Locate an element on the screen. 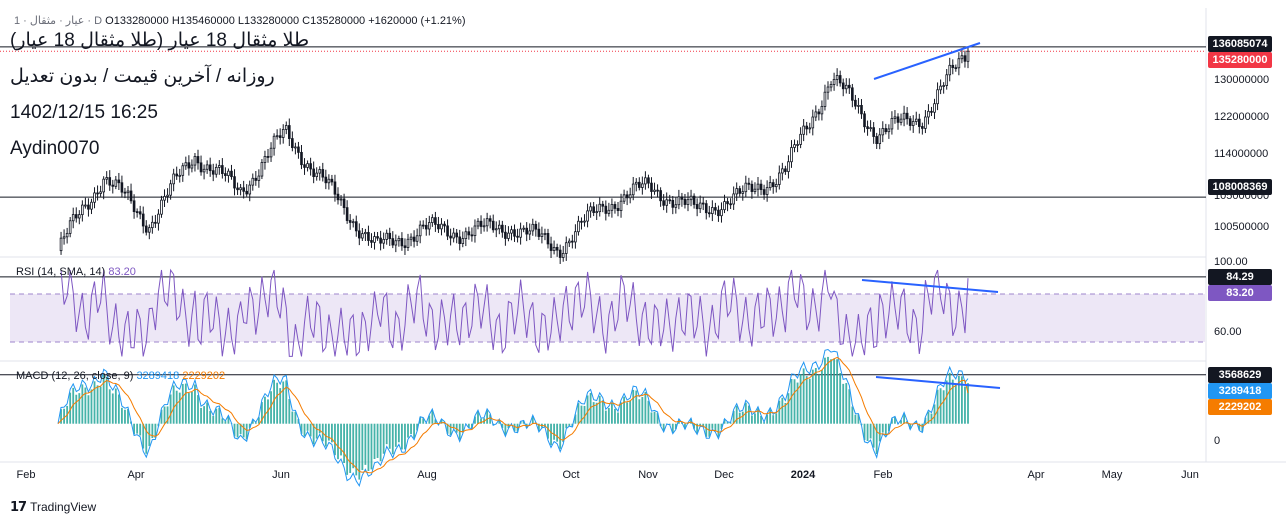 This screenshot has height=524, width=1286. tradingview-logo: 𝟭𝟳 TradingView is located at coordinates (53, 507).